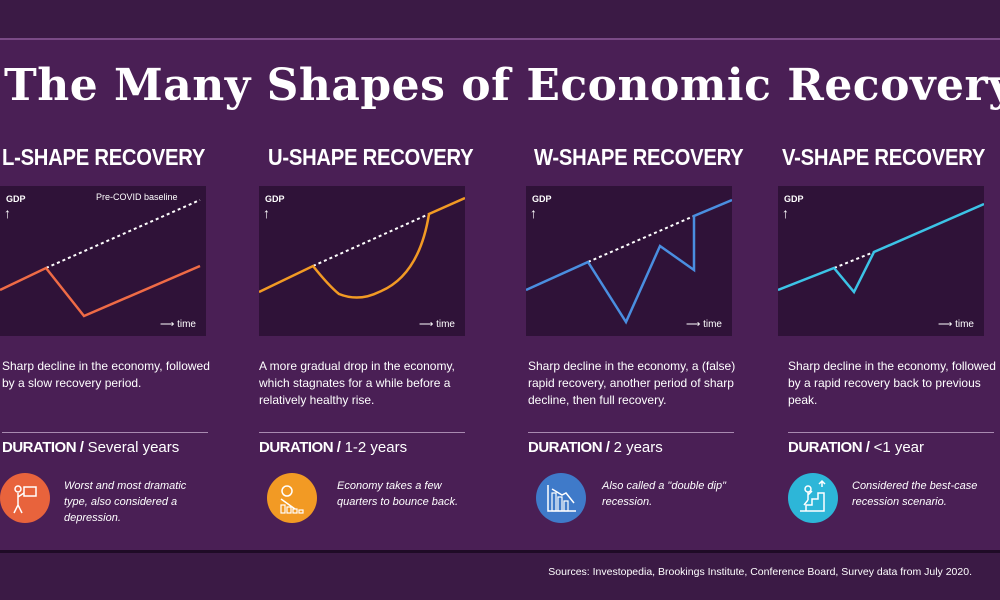 This screenshot has width=1000, height=600. What do you see at coordinates (638, 447) in the screenshot?
I see `duration-value: 2 years` at bounding box center [638, 447].